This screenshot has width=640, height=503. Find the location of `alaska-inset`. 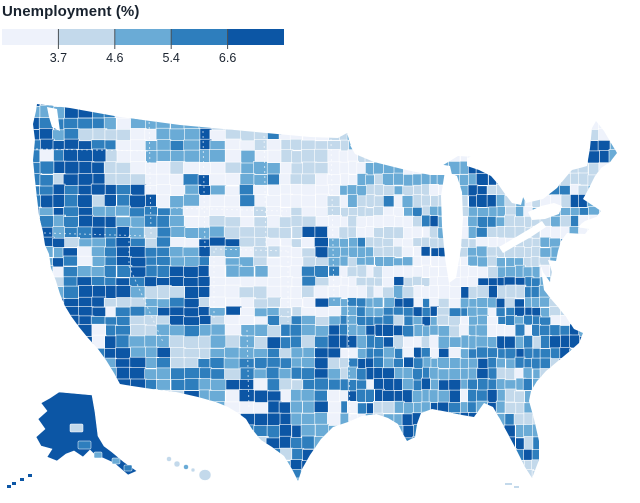

alaska-inset is located at coordinates (72, 439).